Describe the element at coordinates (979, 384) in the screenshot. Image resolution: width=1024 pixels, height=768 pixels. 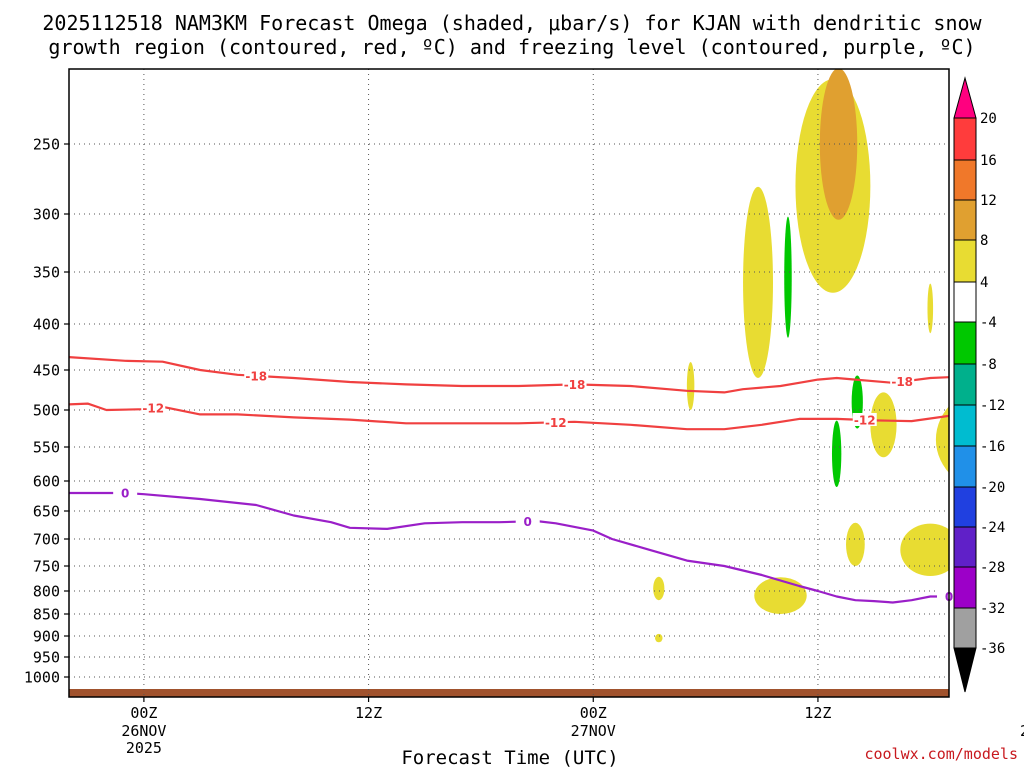
I see `colorbar: 20 16 12 8 4 -4 -8 -12 -16 -20 -24 -28 -32 -36` at that location.